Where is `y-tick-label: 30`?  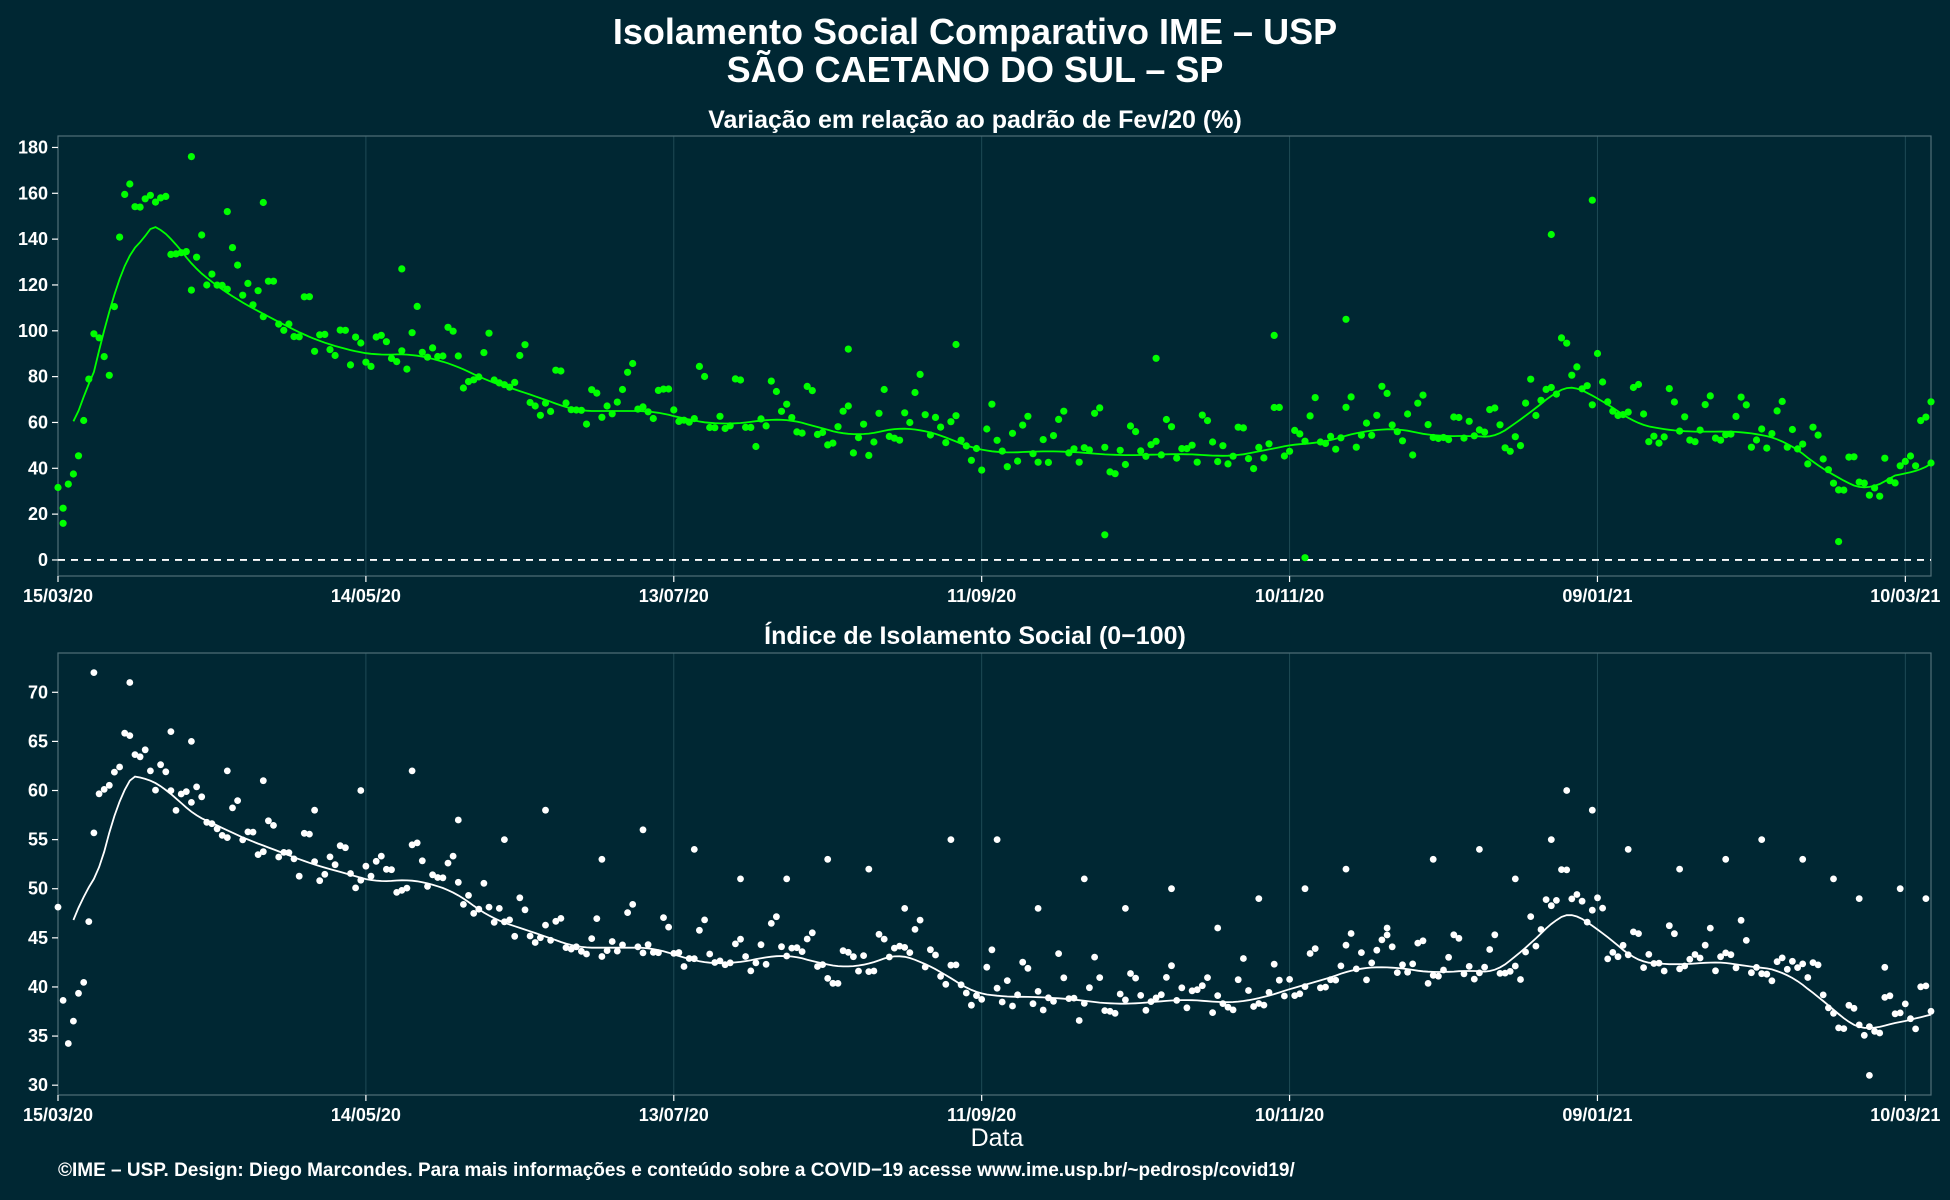 y-tick-label: 30 is located at coordinates (38, 1085).